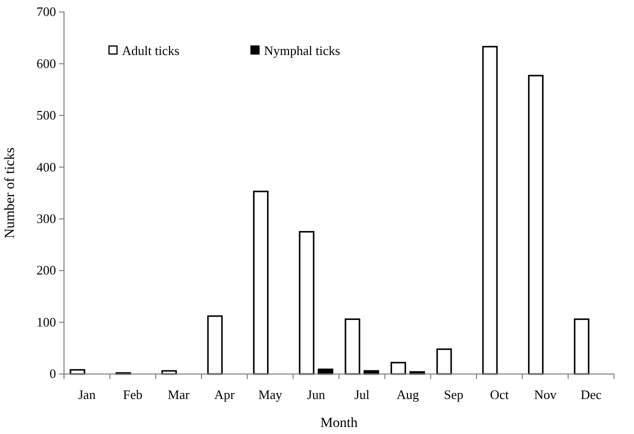 This screenshot has width=634, height=434. Describe the element at coordinates (151, 50) in the screenshot. I see `legend-label: Adult ticks` at that location.